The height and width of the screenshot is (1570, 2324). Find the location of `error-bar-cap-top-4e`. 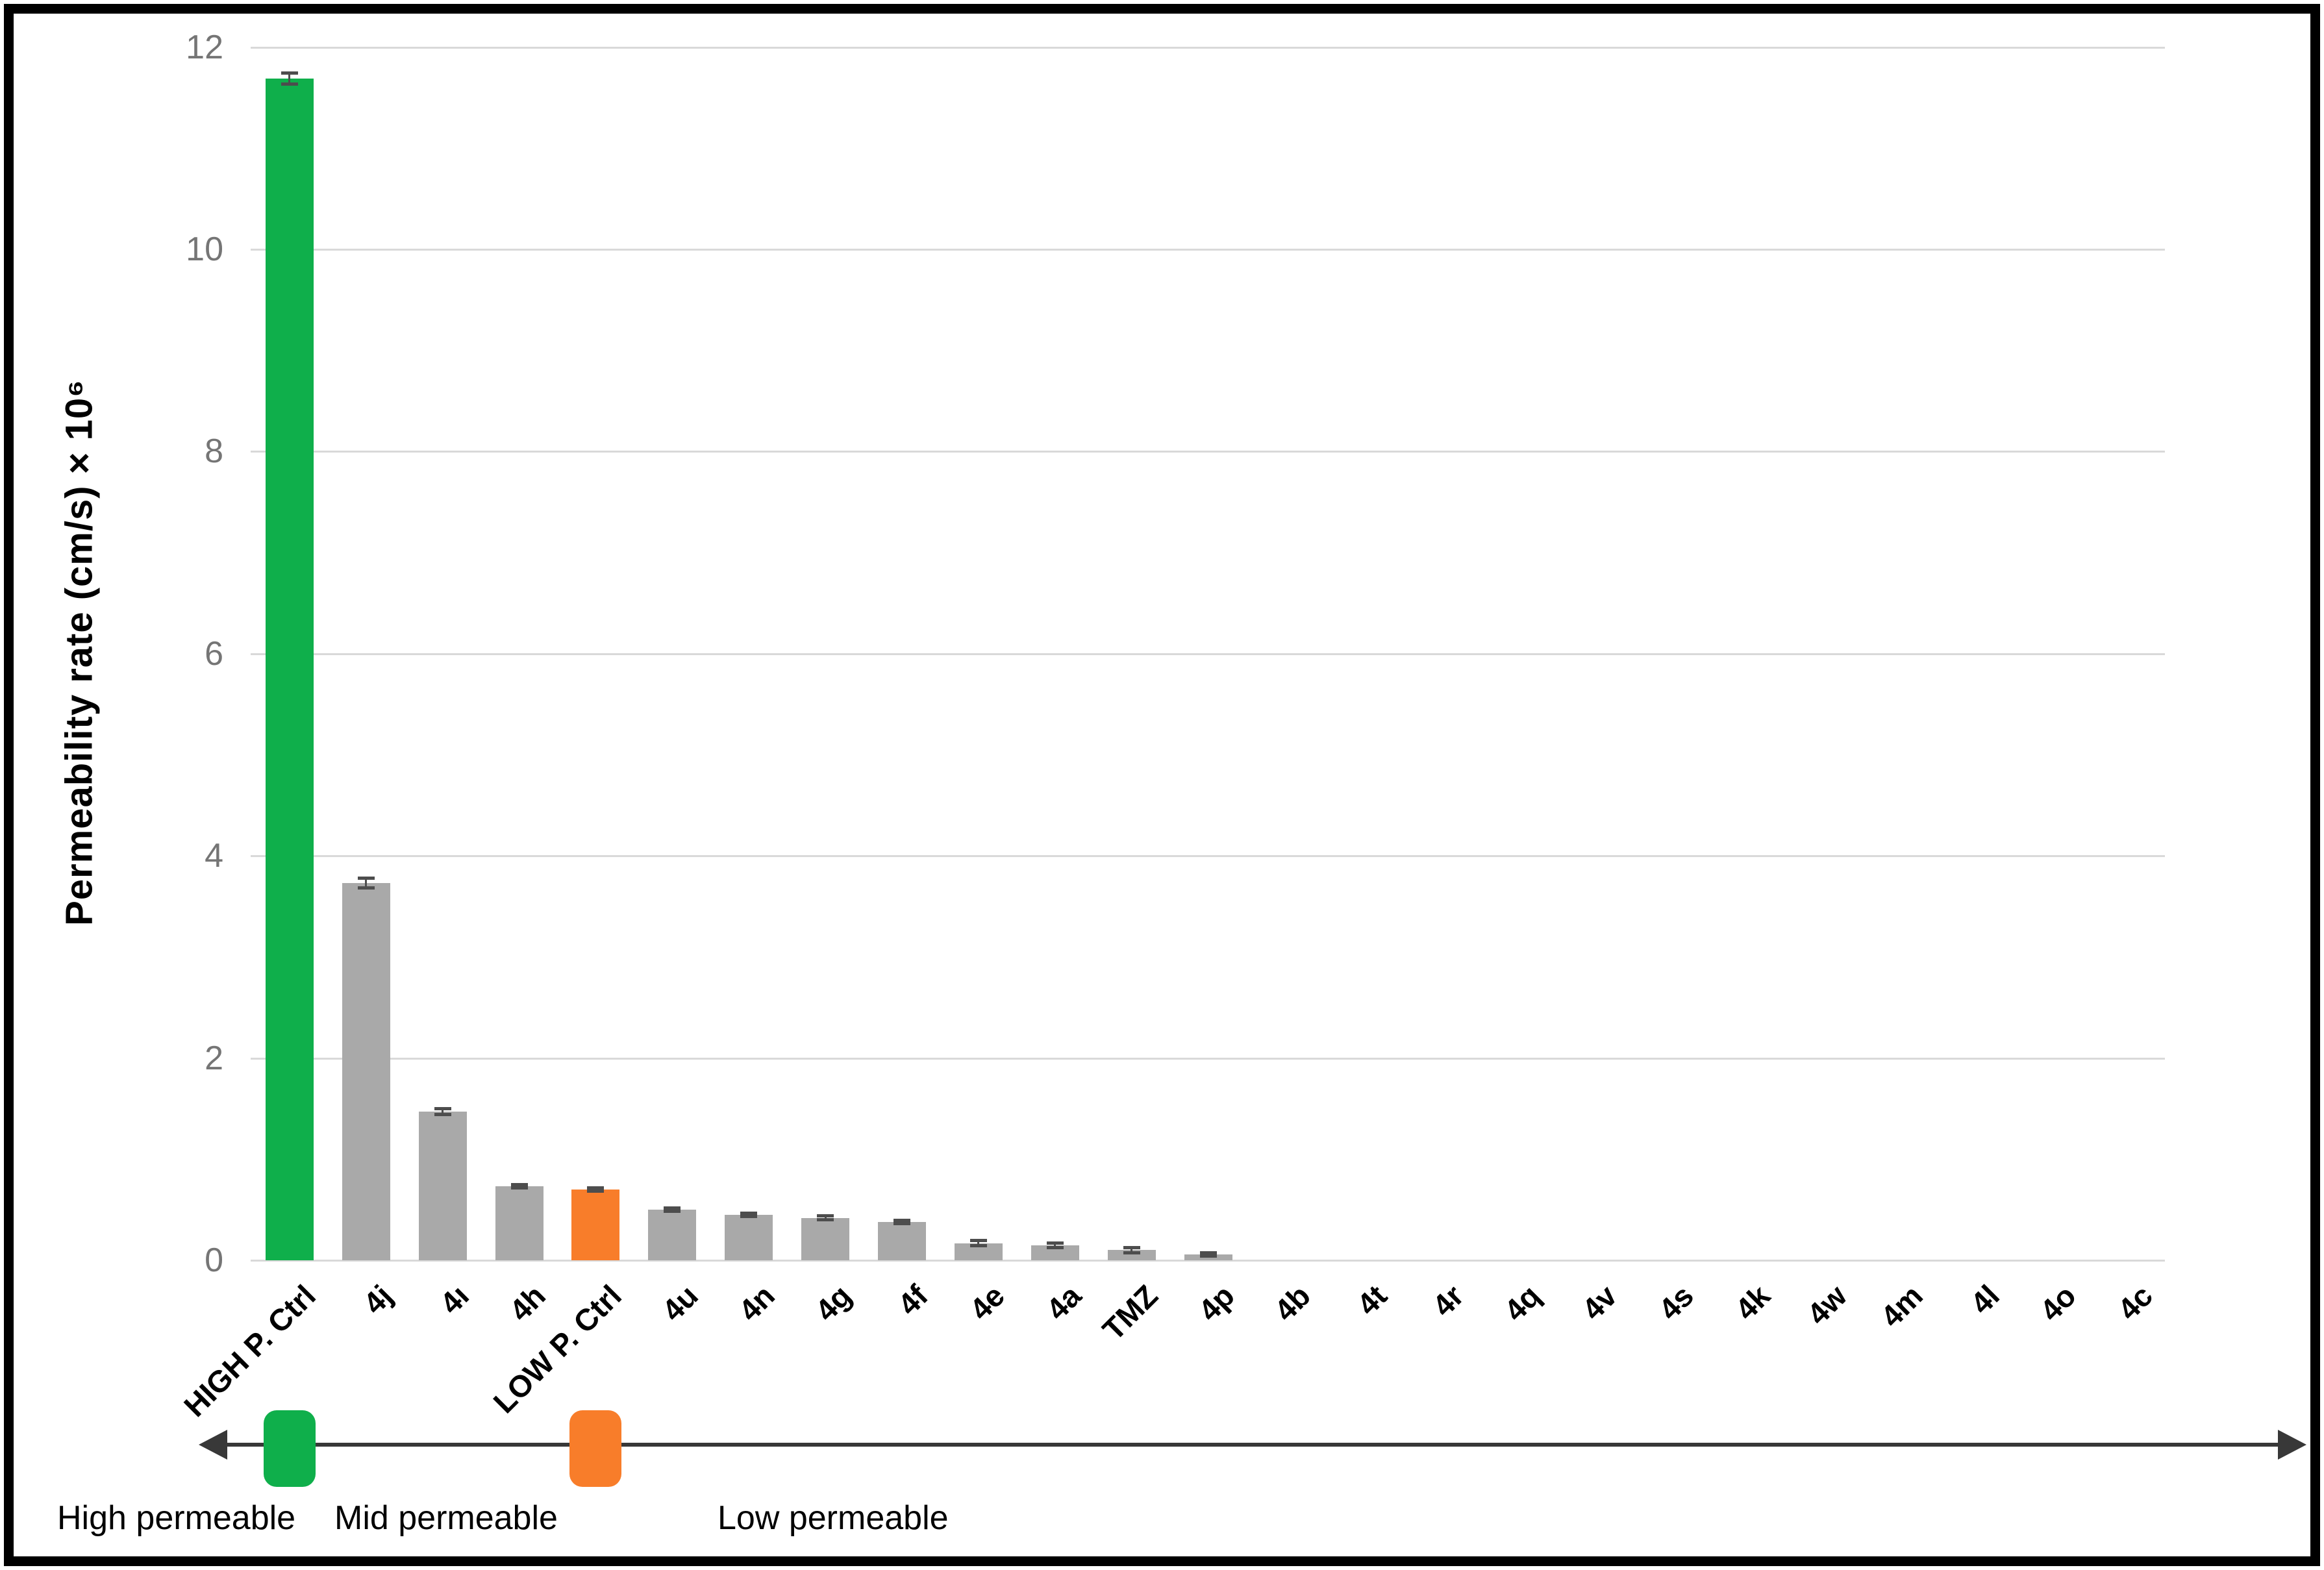

error-bar-cap-top-4e is located at coordinates (978, 1240).